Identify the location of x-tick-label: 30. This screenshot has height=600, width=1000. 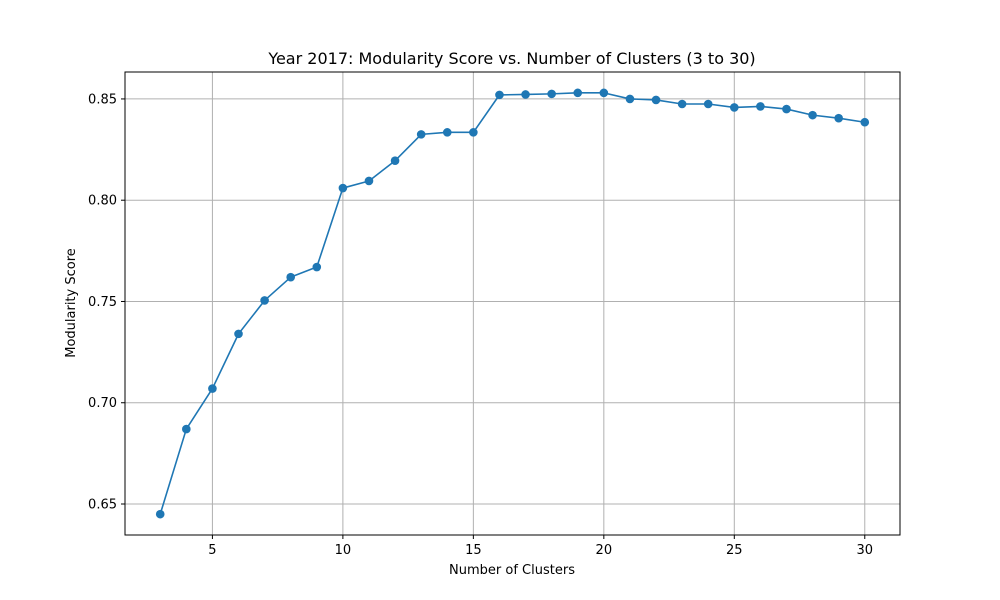
(864, 550).